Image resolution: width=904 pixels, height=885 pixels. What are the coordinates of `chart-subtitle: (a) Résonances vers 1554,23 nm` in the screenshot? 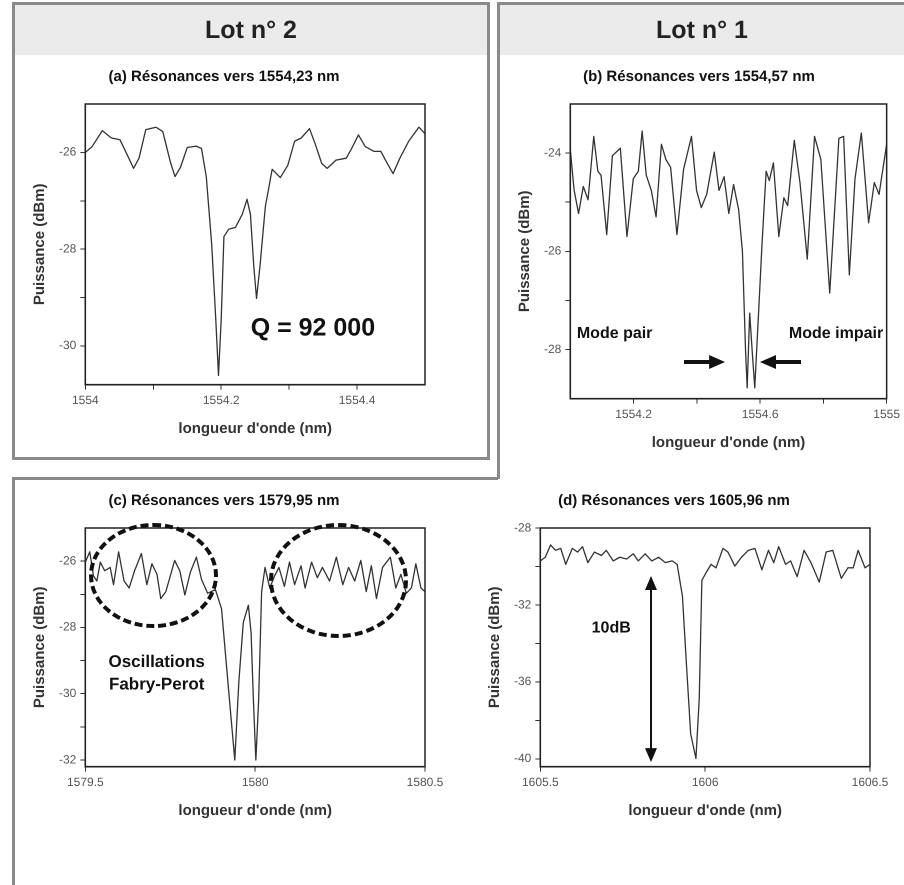 It's located at (224, 77).